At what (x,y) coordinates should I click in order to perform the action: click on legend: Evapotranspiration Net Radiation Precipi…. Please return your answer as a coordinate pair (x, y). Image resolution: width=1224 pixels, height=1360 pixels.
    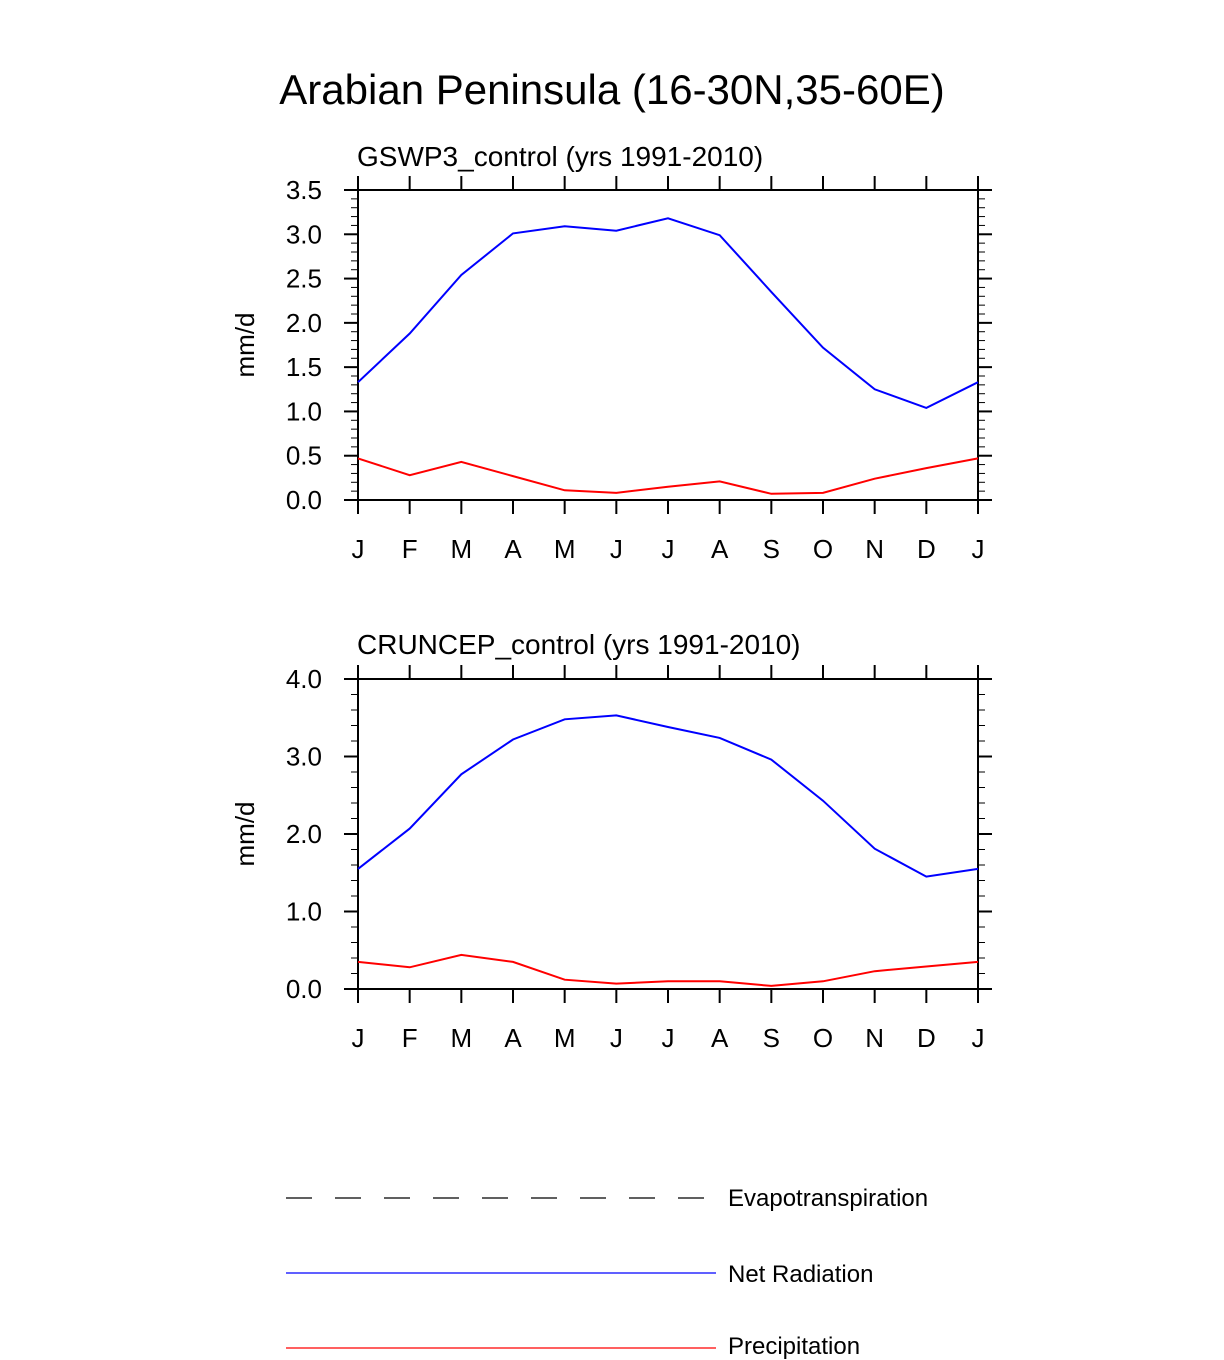
    Looking at the image, I should click on (607, 1272).